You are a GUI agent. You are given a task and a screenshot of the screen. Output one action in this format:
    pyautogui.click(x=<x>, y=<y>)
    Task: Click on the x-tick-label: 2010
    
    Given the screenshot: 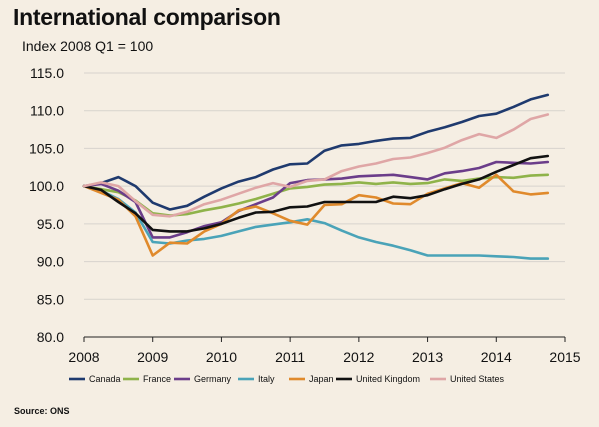 What is the action you would take?
    pyautogui.click(x=221, y=357)
    